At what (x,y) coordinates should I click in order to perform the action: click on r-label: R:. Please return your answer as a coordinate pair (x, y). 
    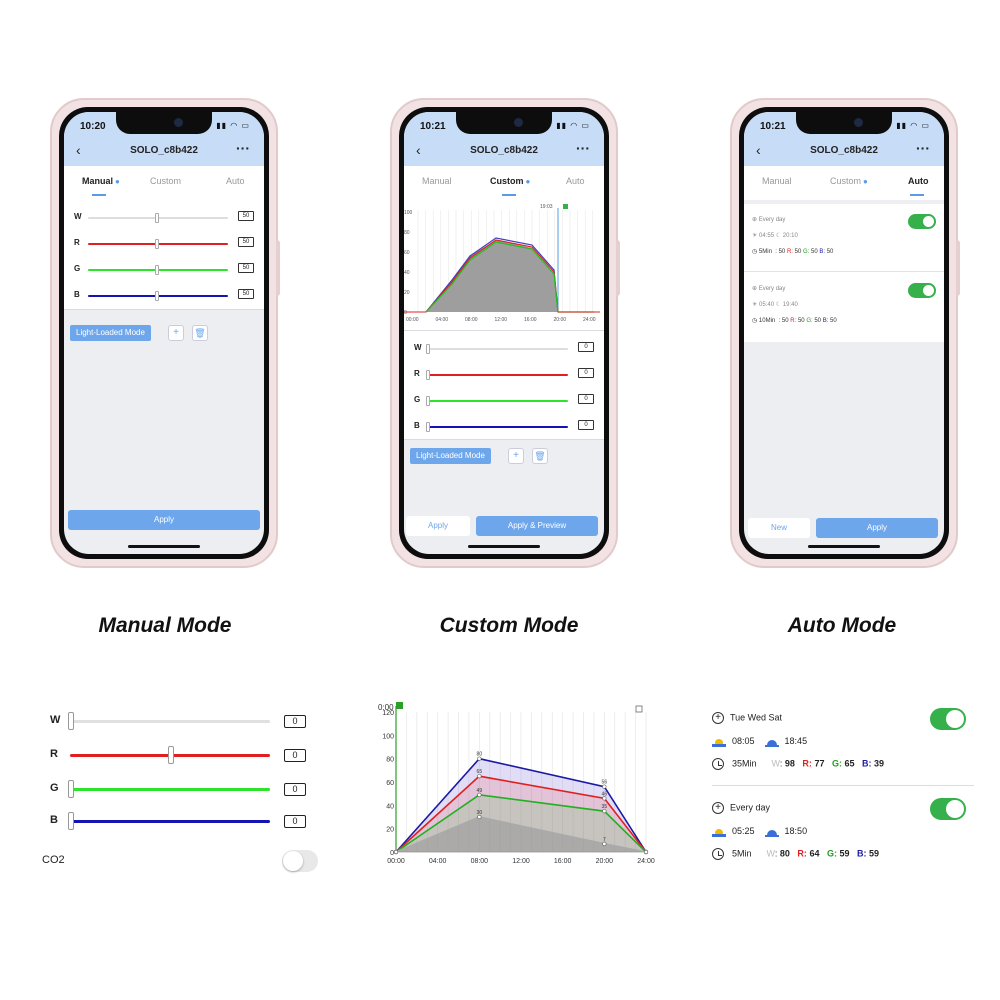
    Looking at the image, I should click on (802, 853).